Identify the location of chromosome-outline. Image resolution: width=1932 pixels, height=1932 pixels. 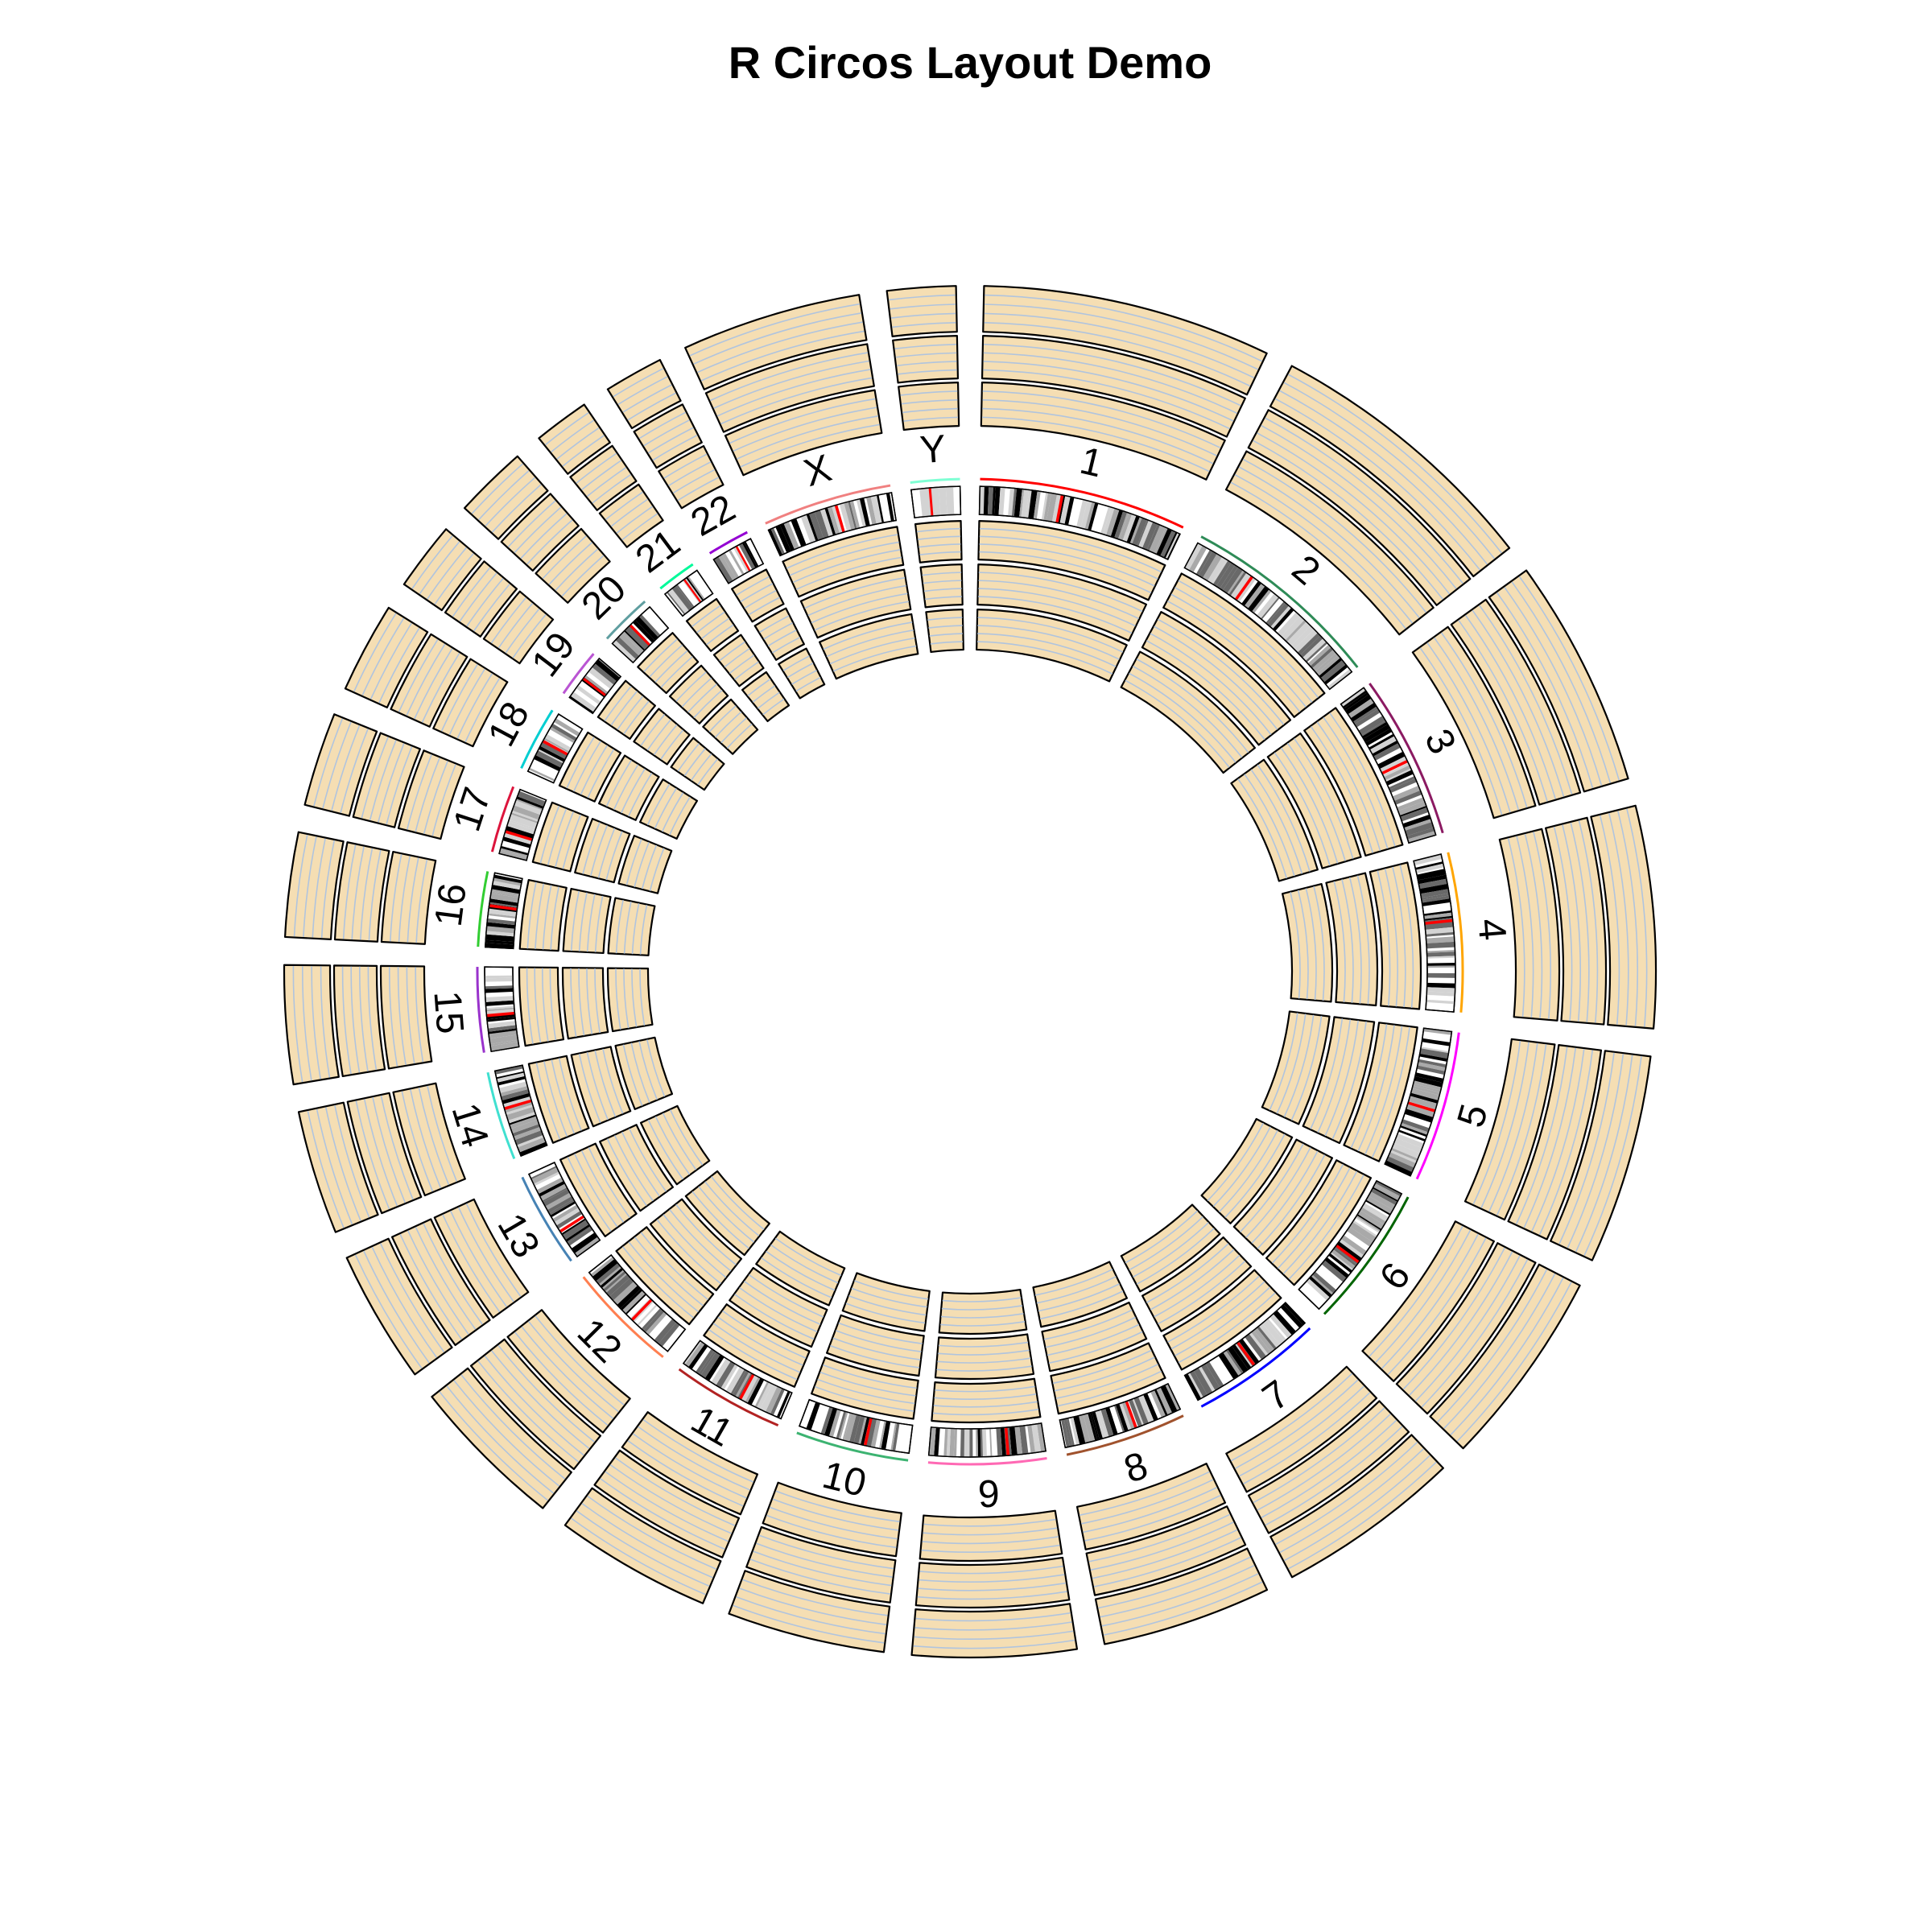
(640, 634).